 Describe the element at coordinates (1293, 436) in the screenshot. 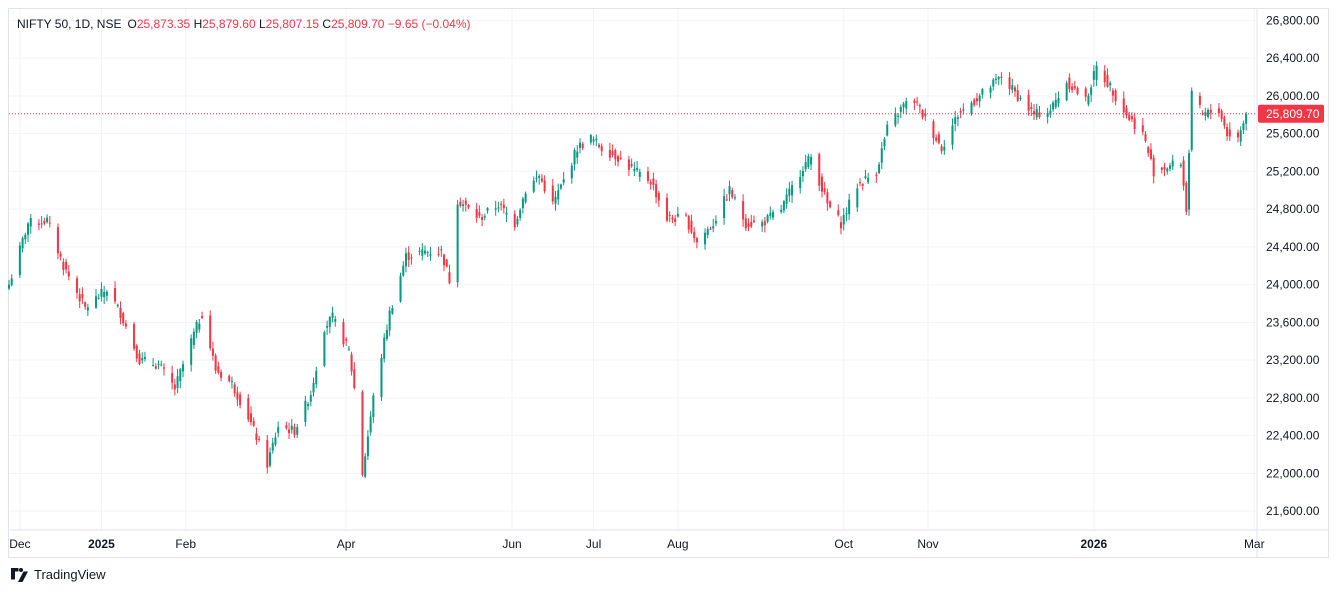

I see `price-tick-label: 22,400.00` at that location.